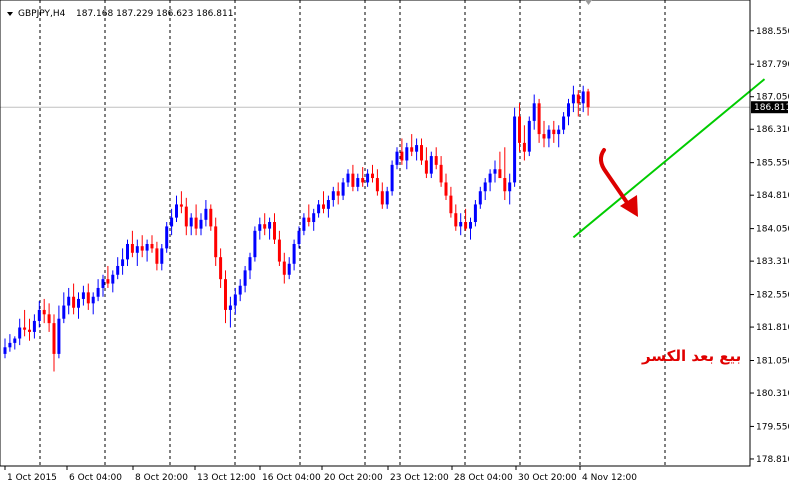 This screenshot has width=789, height=484. Describe the element at coordinates (353, 478) in the screenshot. I see `x-tick-label: 20 Oct 20:00` at that location.